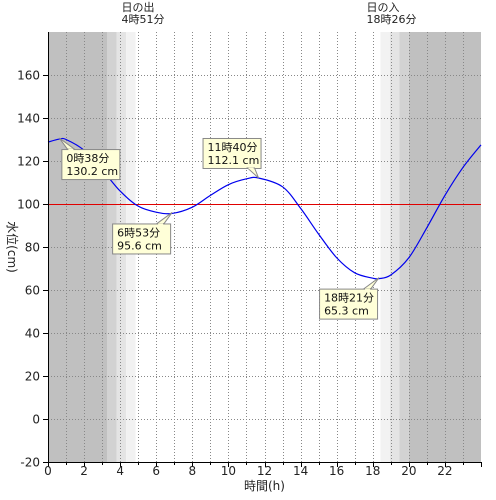  I want to click on x-tick-label-18: 18, so click(372, 471).